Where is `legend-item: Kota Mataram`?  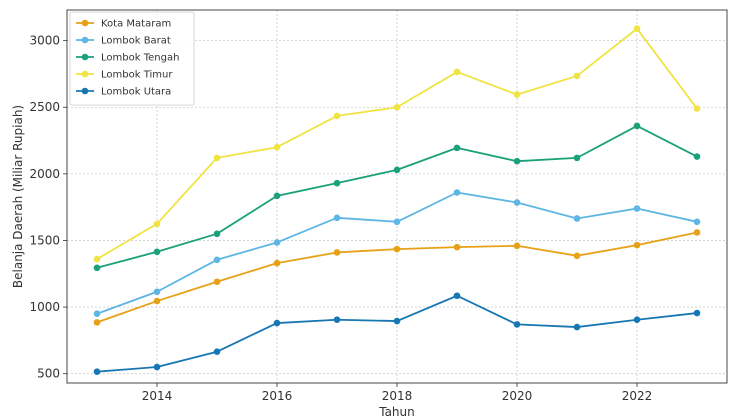
legend-item: Kota Mataram is located at coordinates (123, 24).